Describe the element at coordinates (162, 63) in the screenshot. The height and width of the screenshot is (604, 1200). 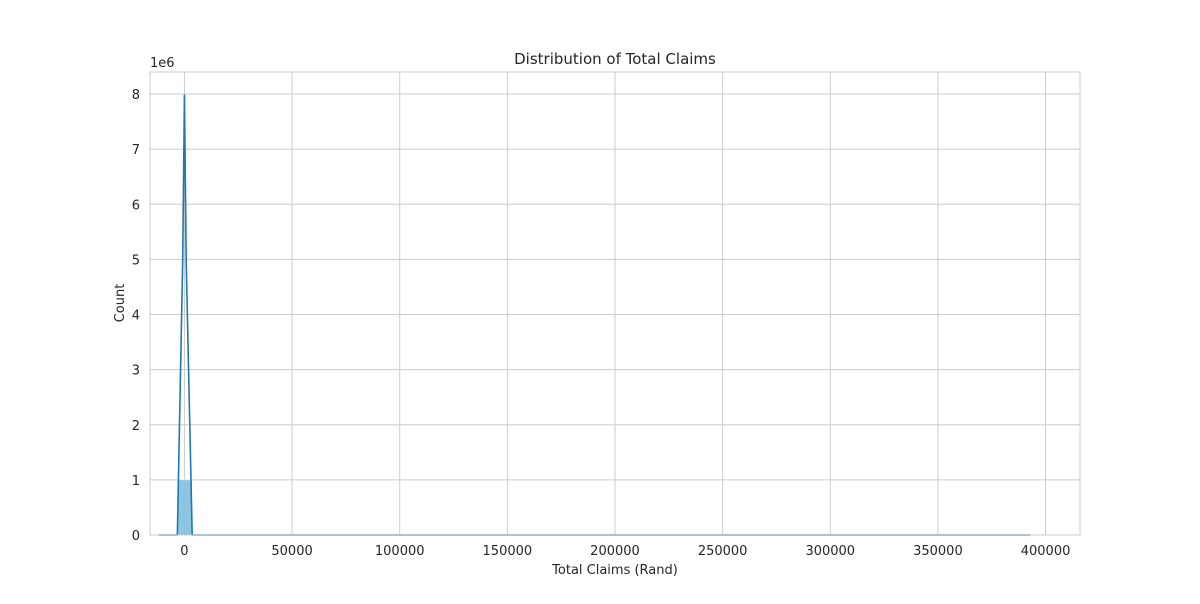
I see `y-offset-label: 1e6` at that location.